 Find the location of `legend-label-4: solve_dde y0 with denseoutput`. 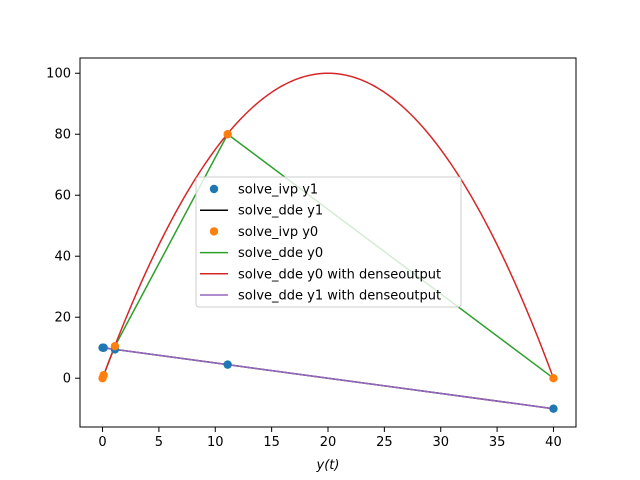

legend-label-4: solve_dde y0 with denseoutput is located at coordinates (339, 274).